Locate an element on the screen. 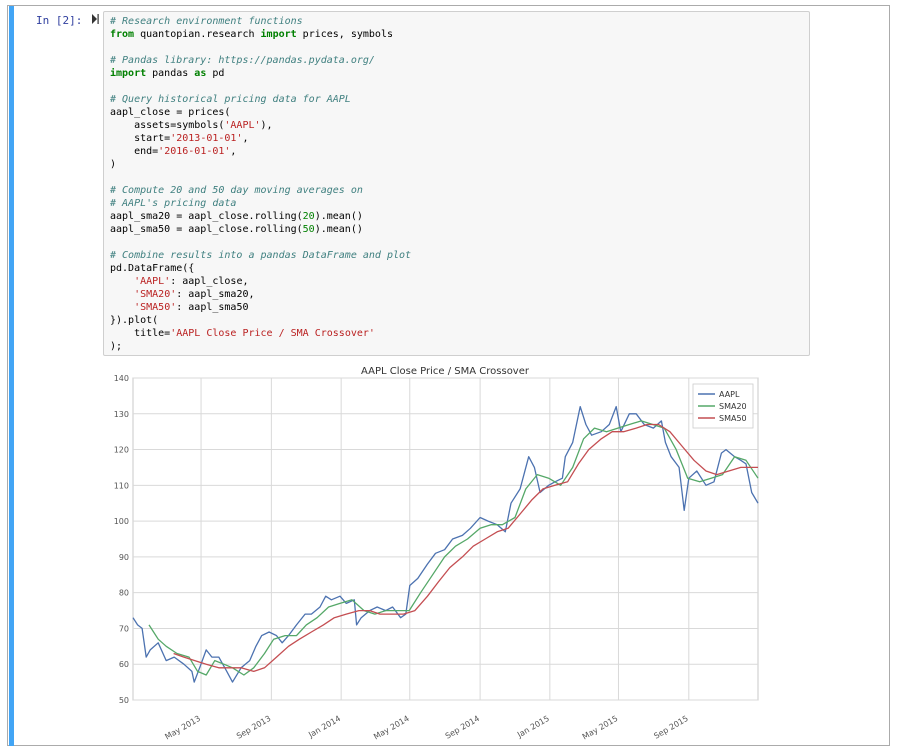 This screenshot has height=753, width=897. x-tick-label: Sep 2014 is located at coordinates (462, 727).